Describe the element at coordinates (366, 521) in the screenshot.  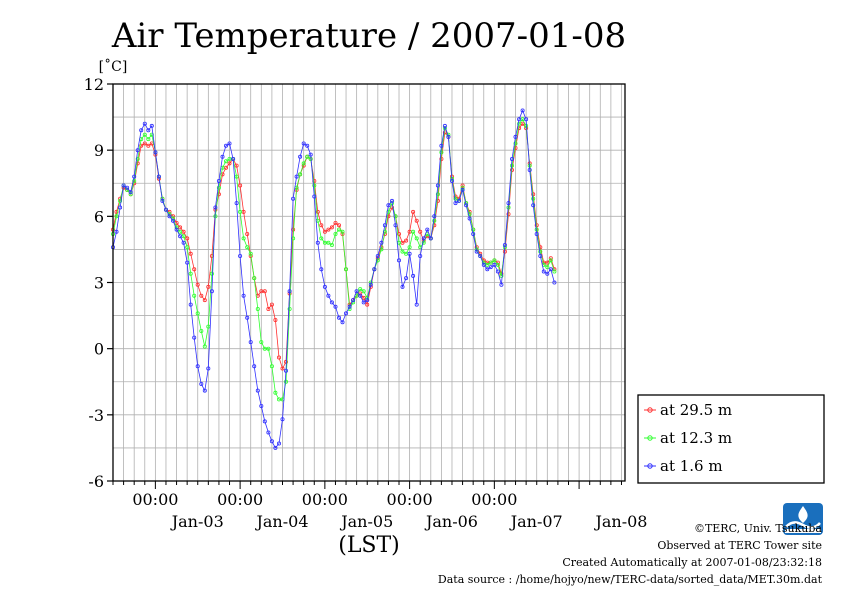
I see `x-day-label: Jan-05` at that location.